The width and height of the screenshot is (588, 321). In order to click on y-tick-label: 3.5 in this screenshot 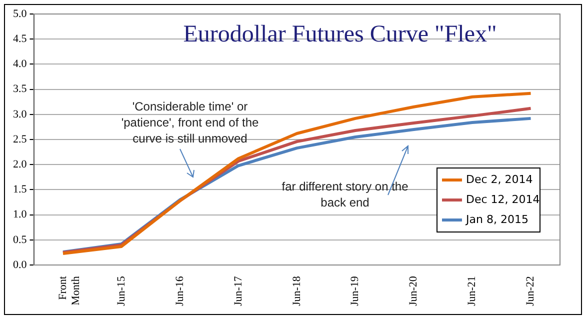, I will do `click(20, 89)`.